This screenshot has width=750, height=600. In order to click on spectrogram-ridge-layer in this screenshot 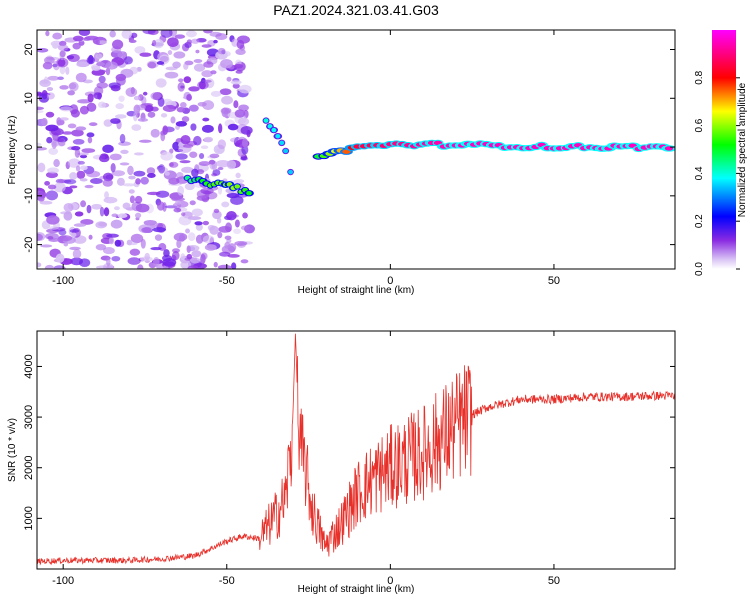, I will do `click(429, 157)`.